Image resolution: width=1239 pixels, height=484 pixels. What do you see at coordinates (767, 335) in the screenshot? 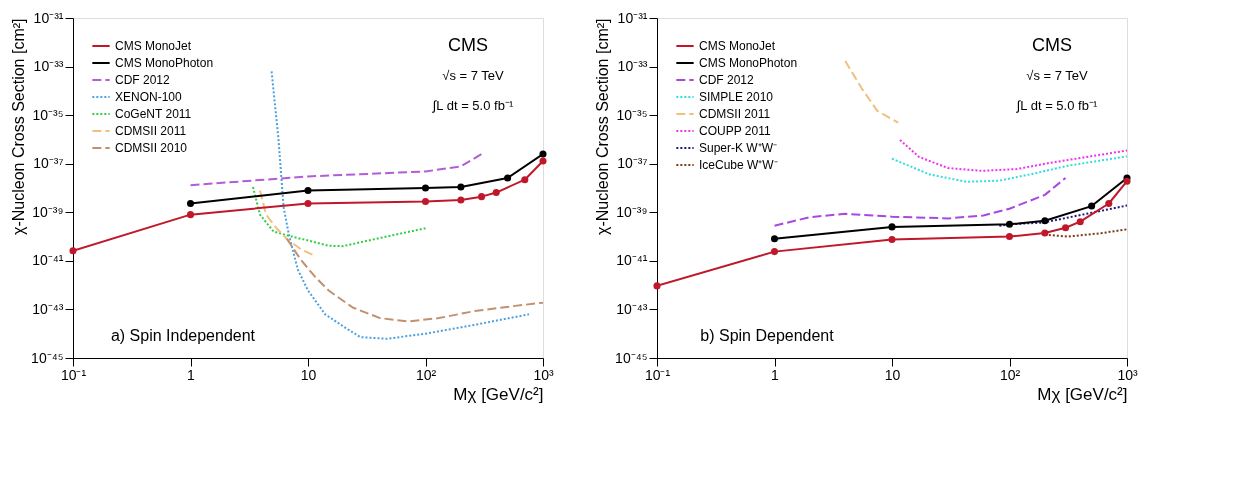
I see `annotation: b) Spin Dependent` at bounding box center [767, 335].